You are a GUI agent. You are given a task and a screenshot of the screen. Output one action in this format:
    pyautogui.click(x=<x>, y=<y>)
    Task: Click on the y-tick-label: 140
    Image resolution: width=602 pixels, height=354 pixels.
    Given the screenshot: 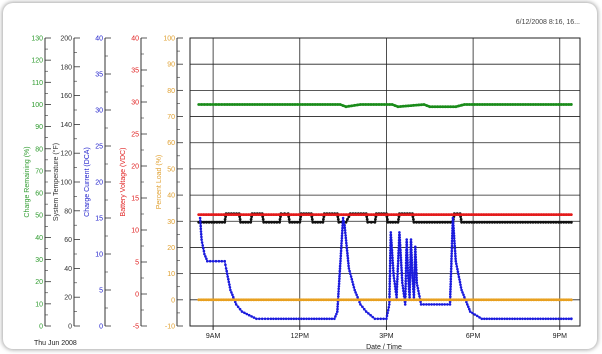 What is the action you would take?
    pyautogui.click(x=66, y=125)
    